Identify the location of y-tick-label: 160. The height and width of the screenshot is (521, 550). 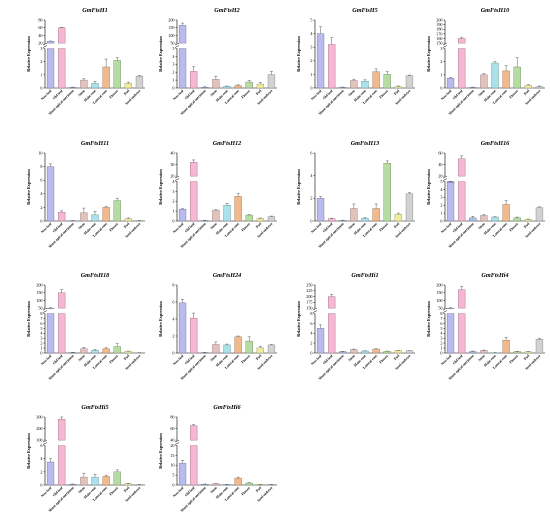
(439, 38).